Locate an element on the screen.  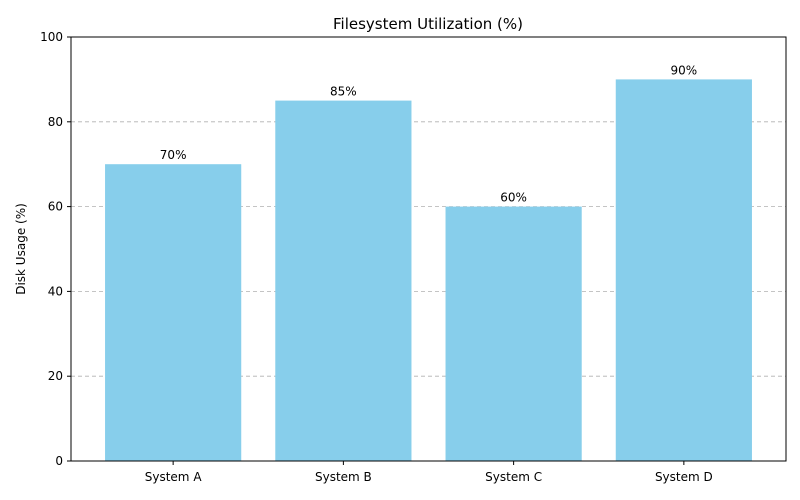
y-axis: 0 20 40 60 80 100 is located at coordinates (55, 249).